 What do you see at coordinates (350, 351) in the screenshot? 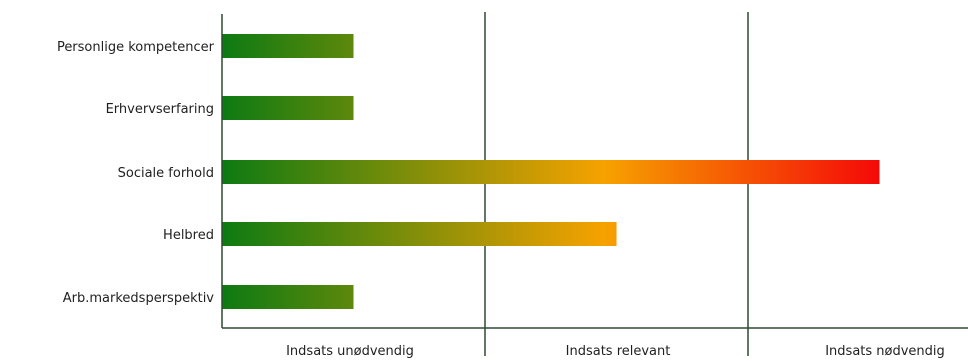
I see `zone-label: Indsats unødvendig` at bounding box center [350, 351].